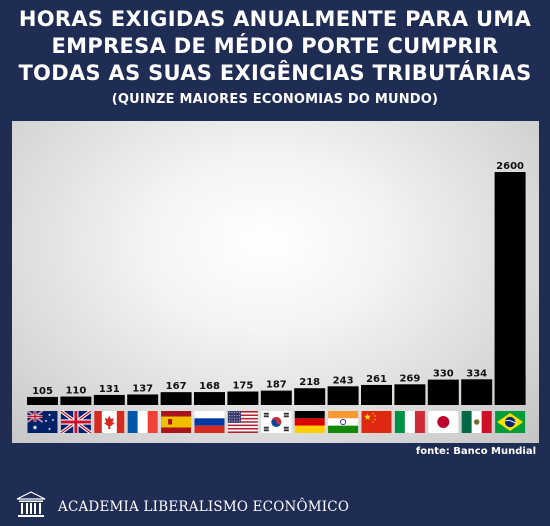  Describe the element at coordinates (176, 386) in the screenshot. I see `bar-label-5: 167` at that location.